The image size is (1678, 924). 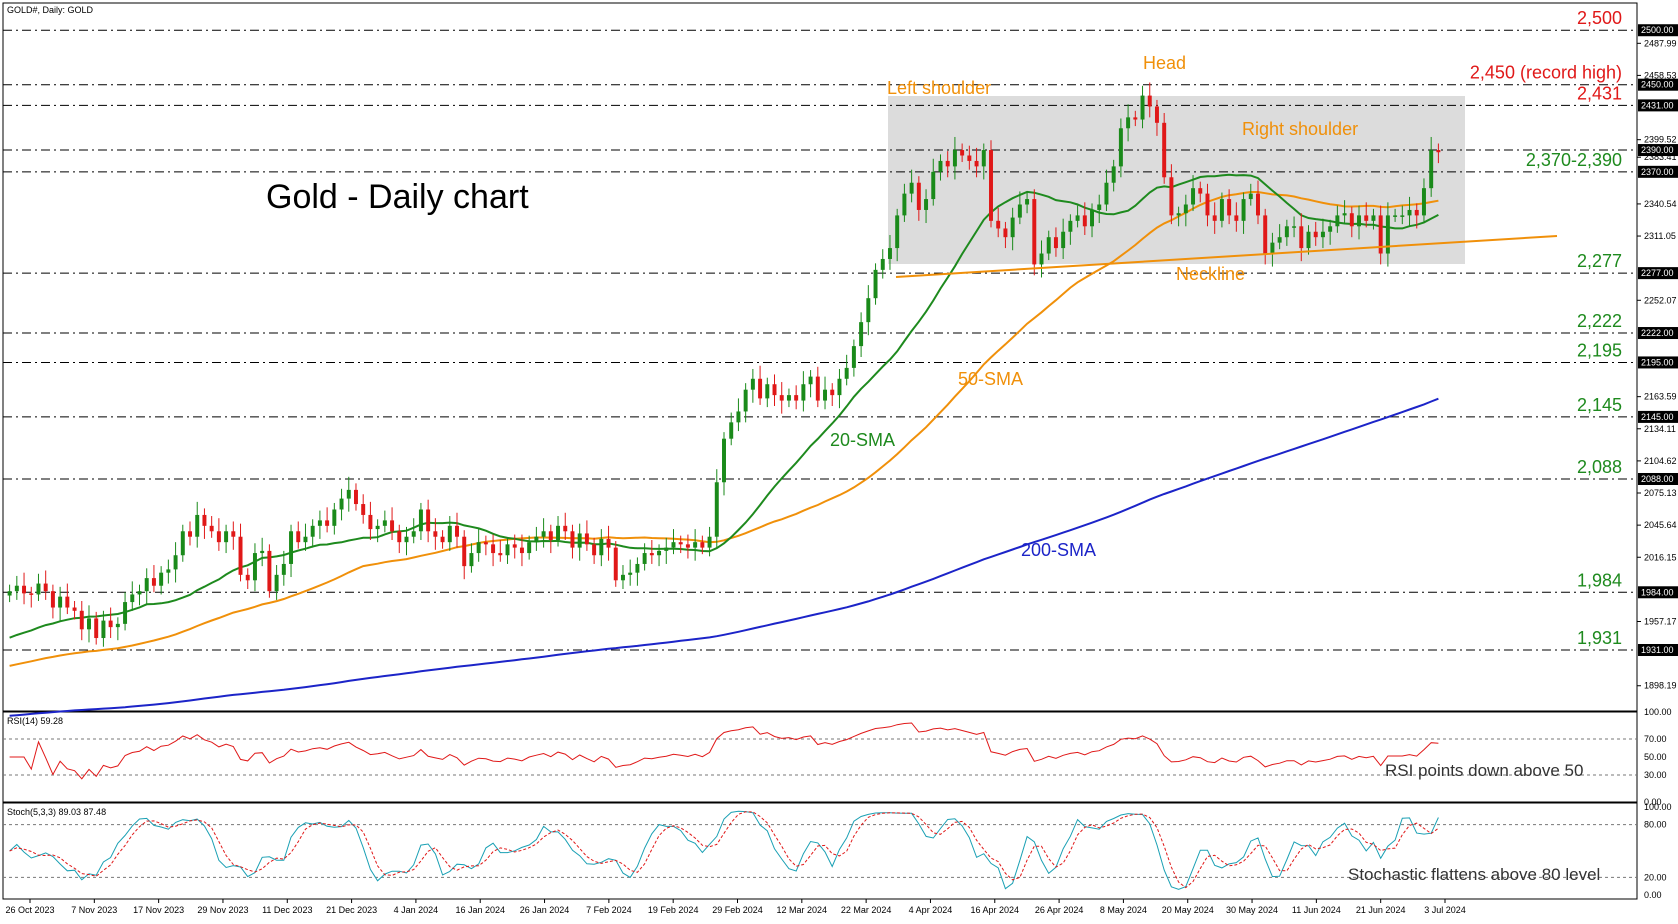 What do you see at coordinates (35, 721) in the screenshot?
I see `rsi-panel-label: RSI(14) 59.28` at bounding box center [35, 721].